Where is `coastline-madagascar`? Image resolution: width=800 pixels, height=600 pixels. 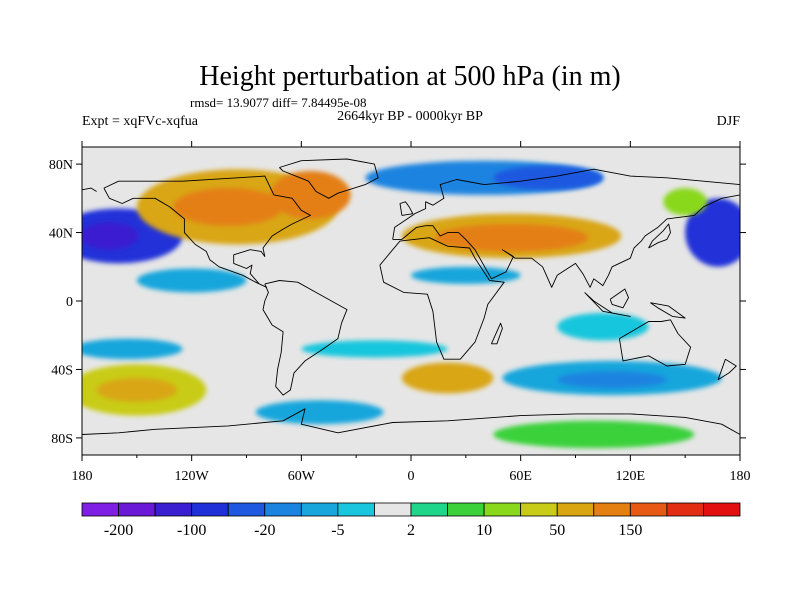 coastline-madagascar is located at coordinates (496, 333).